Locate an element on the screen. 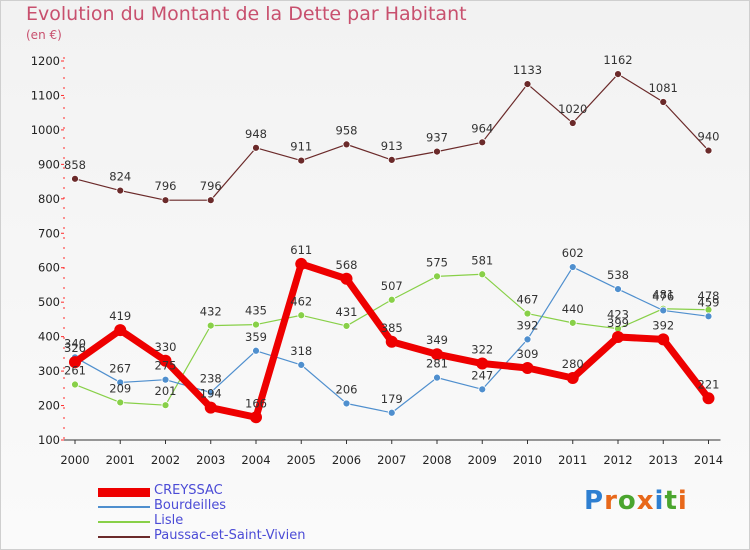 This screenshot has width=750, height=550. data-label: 940 is located at coordinates (709, 137).